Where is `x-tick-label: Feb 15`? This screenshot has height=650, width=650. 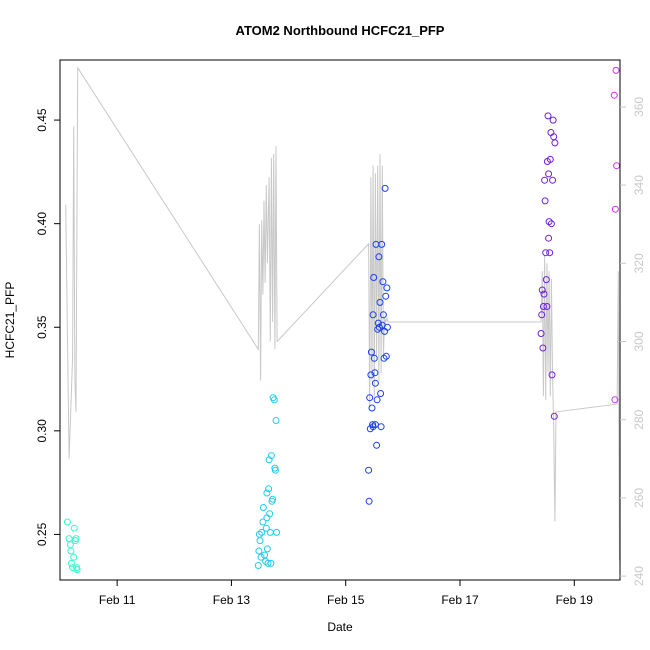
x-tick-label: Feb 15 is located at coordinates (346, 600).